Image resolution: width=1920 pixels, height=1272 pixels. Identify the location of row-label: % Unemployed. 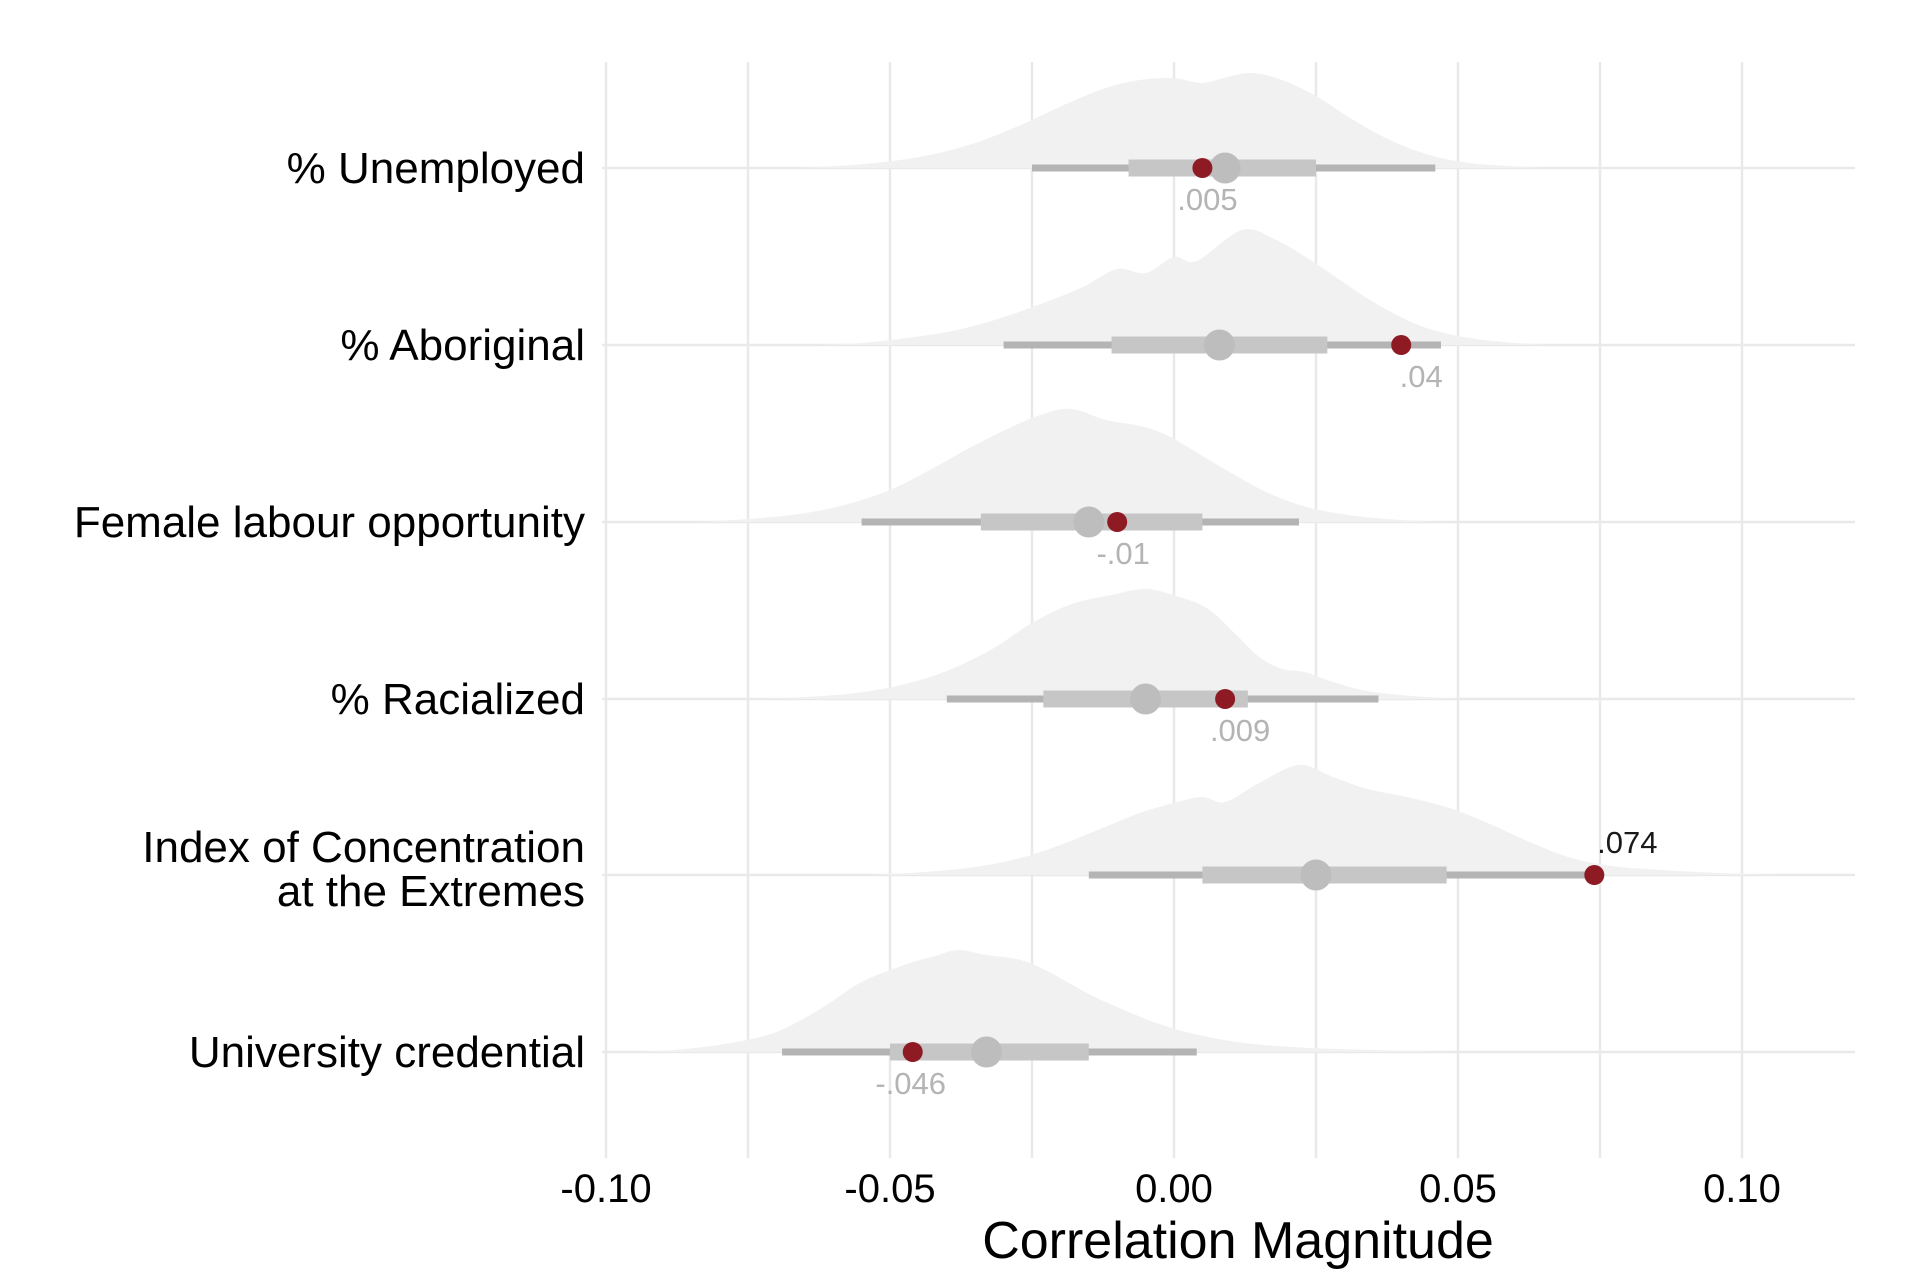
(436, 168).